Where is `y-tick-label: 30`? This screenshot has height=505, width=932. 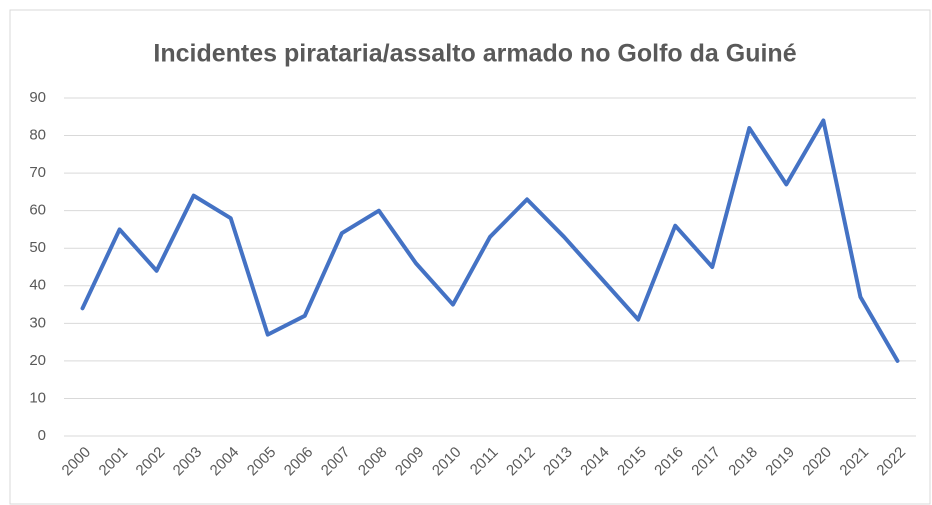
y-tick-label: 30 is located at coordinates (37, 322).